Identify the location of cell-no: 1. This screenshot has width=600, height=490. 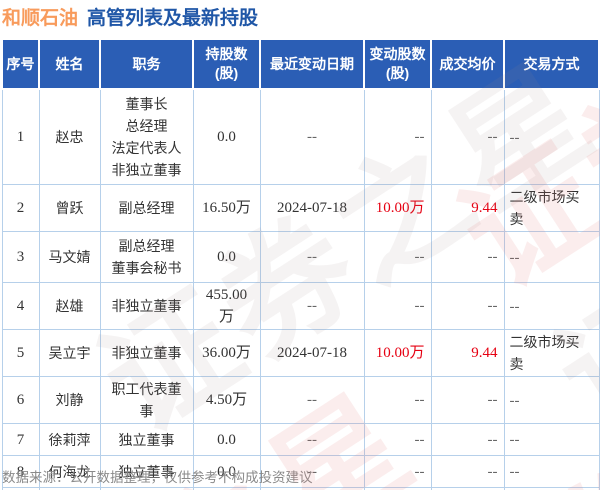
(20, 136).